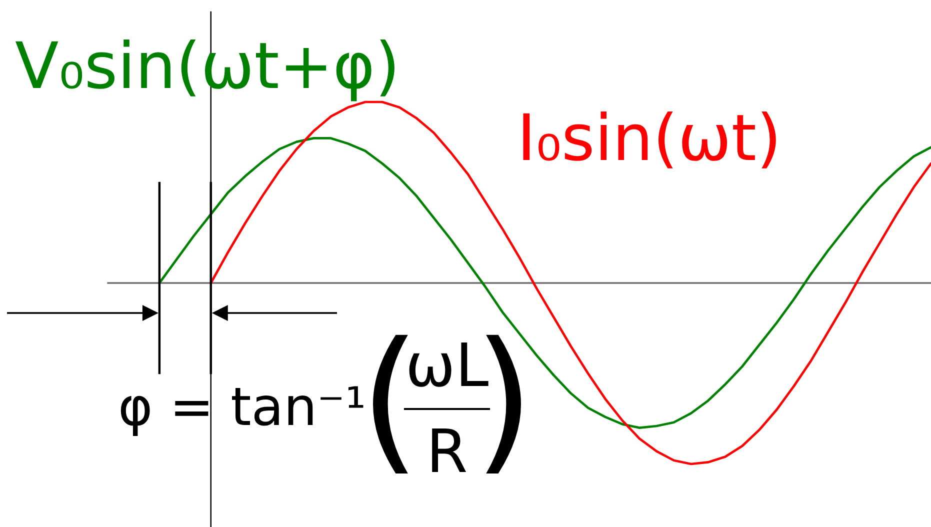 This screenshot has width=931, height=527. Describe the element at coordinates (448, 364) in the screenshot. I see `annotation: ωL` at that location.